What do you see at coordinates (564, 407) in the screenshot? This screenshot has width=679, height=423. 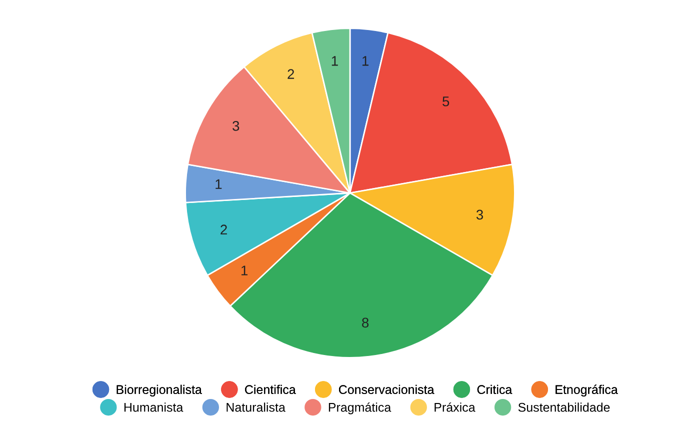 I see `legend-label: Sustentabilidade` at bounding box center [564, 407].